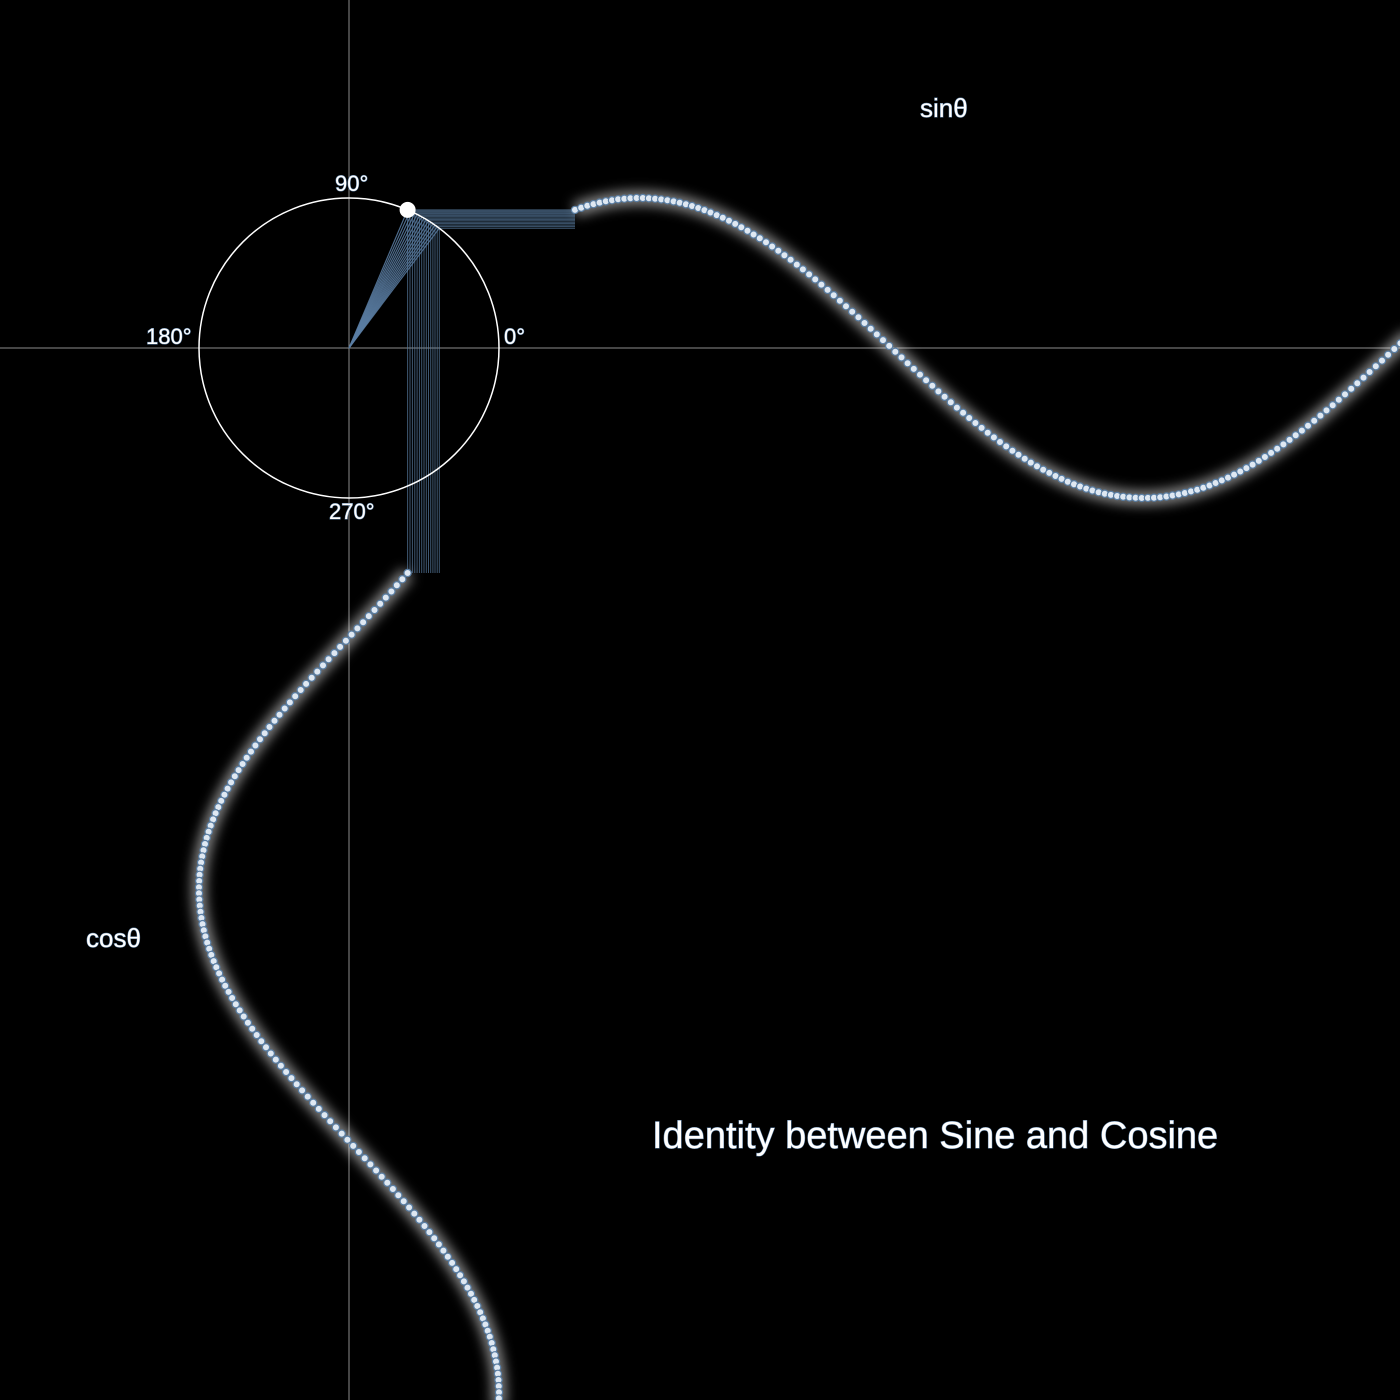  I want to click on sine-wave, so click(985, 348).